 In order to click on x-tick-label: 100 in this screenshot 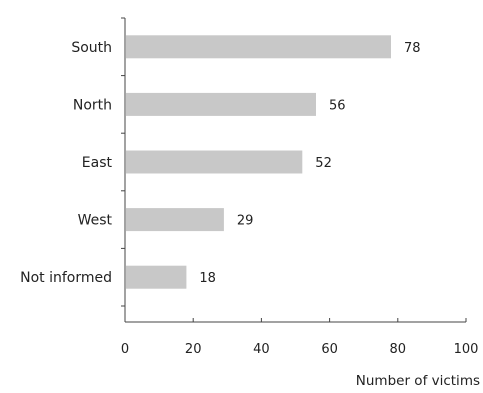, I will do `click(466, 349)`.